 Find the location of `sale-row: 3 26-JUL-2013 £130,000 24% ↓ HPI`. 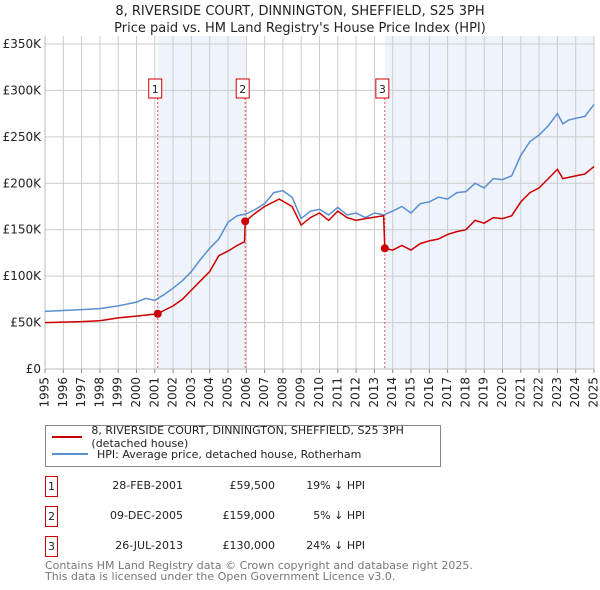

sale-row: 3 26-JUL-2013 £130,000 24% ↓ HPI is located at coordinates (245, 546).